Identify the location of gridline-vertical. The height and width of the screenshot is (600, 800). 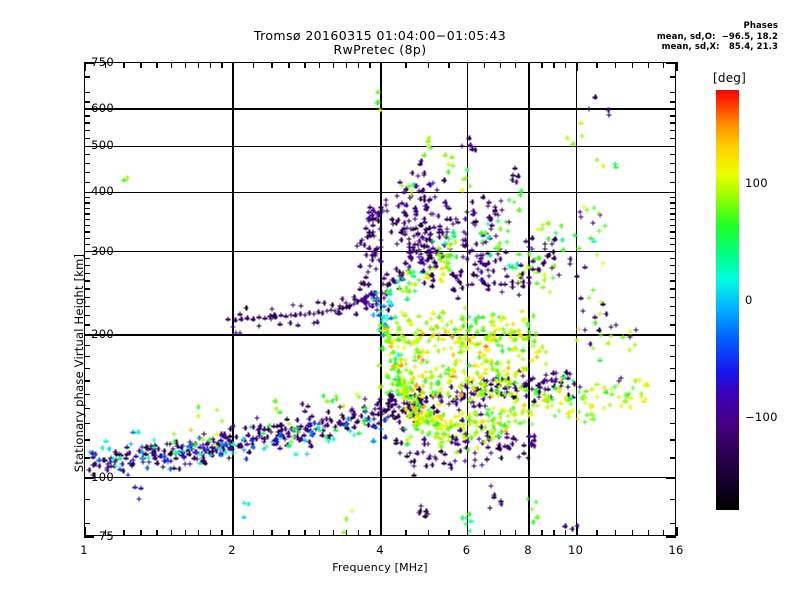
(381, 299).